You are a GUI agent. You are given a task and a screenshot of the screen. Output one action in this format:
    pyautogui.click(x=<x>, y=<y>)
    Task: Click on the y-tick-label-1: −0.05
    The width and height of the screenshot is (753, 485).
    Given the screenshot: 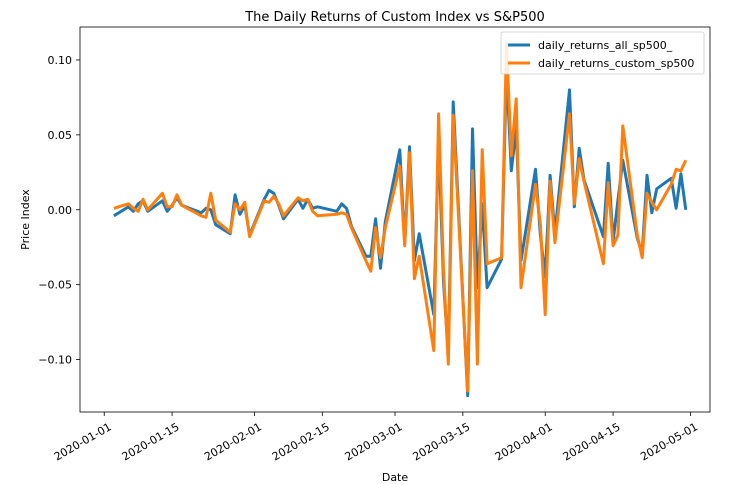 What is the action you would take?
    pyautogui.click(x=55, y=285)
    